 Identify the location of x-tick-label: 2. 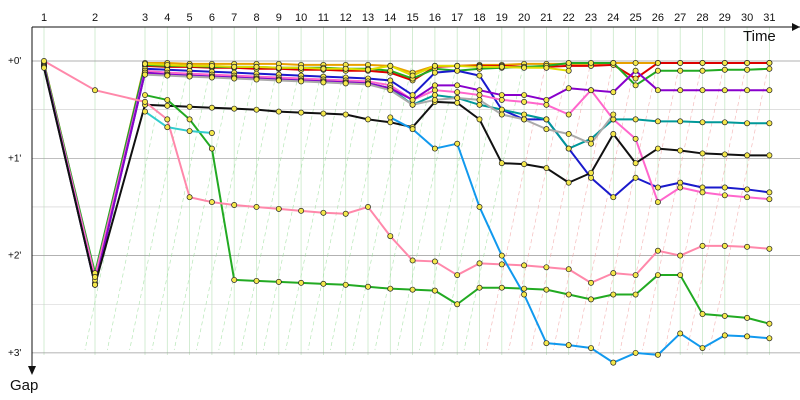
(95, 18).